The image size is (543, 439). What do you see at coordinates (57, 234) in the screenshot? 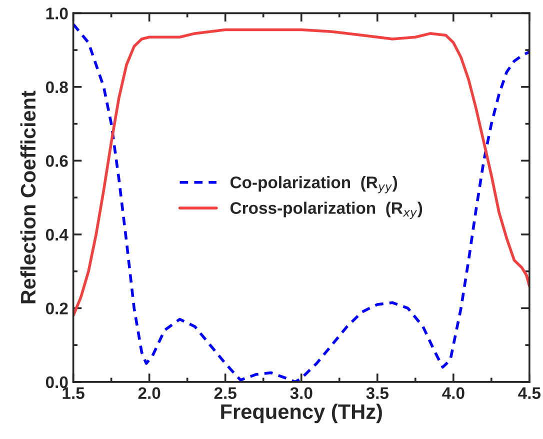
I see `y-tick-label: 0.4` at bounding box center [57, 234].